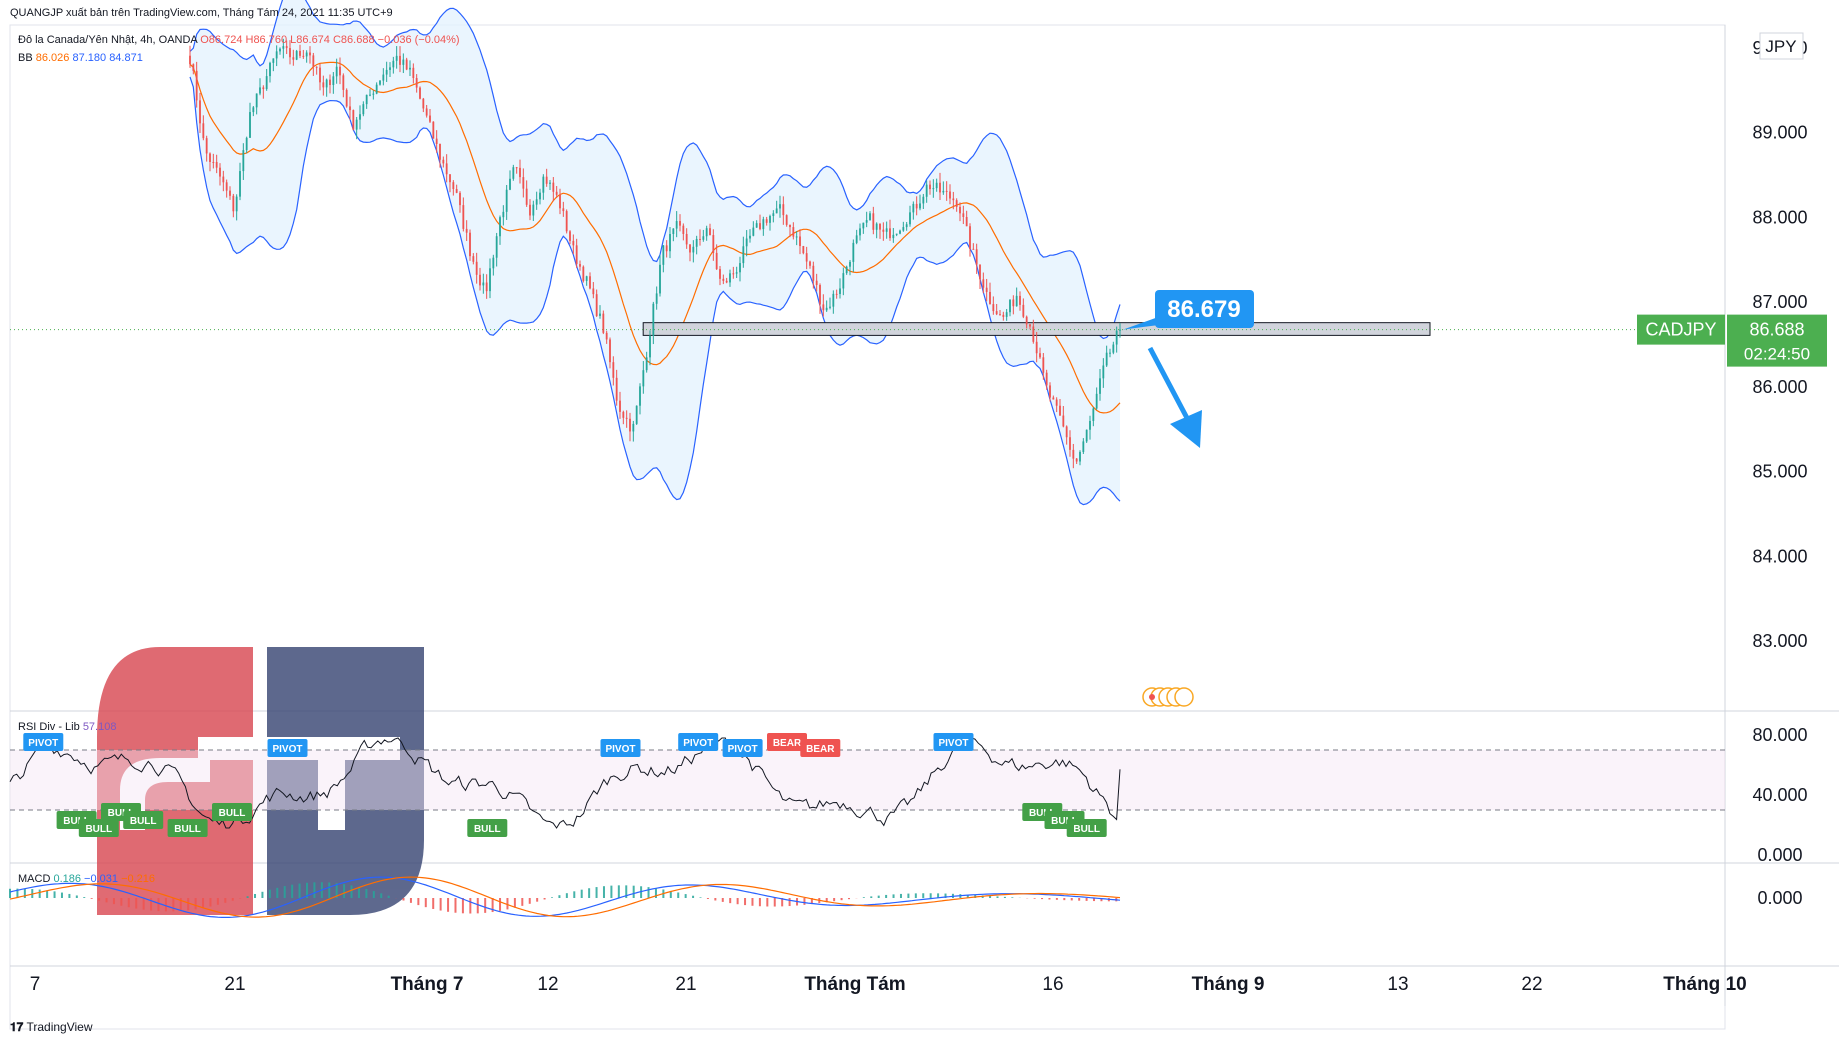 Image resolution: width=1839 pixels, height=1041 pixels. What do you see at coordinates (67, 727) in the screenshot?
I see `rsi-legend: RSI Div - Lib 57.108` at bounding box center [67, 727].